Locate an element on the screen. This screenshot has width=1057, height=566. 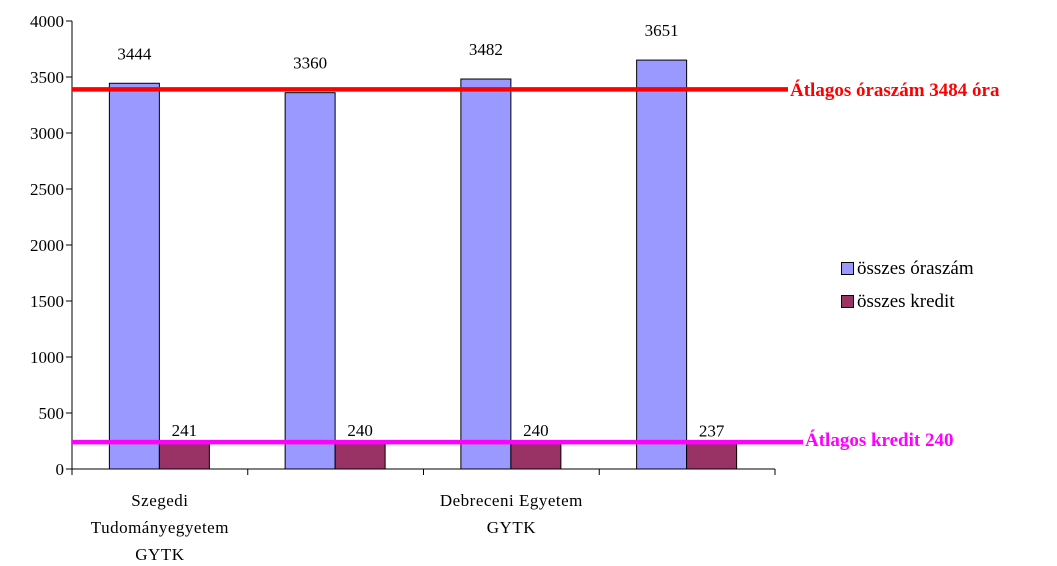
legend: összes óraszám összes kredit is located at coordinates (907, 285).